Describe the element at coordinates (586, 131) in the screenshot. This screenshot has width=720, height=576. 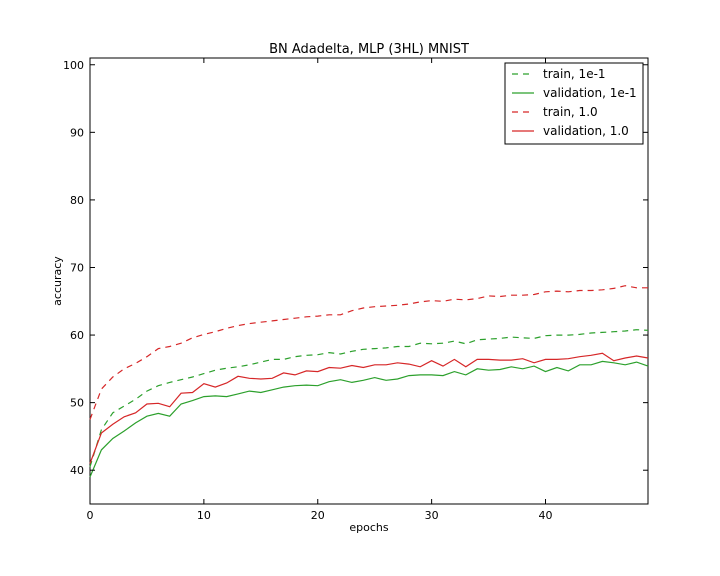
I see `legend-label-4: validation, 1.0` at that location.